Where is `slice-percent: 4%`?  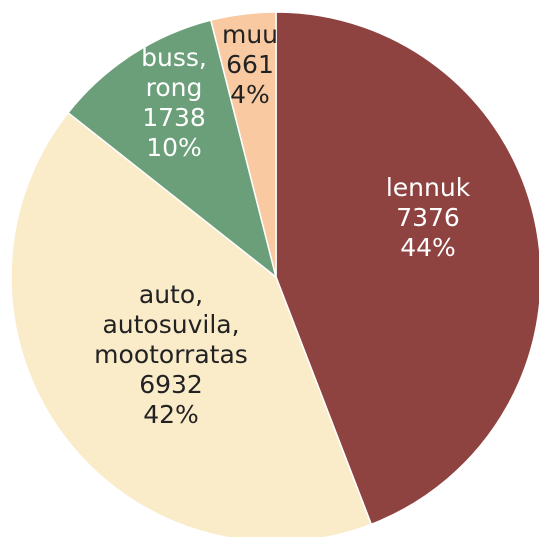
slice-percent: 4% is located at coordinates (250, 94).